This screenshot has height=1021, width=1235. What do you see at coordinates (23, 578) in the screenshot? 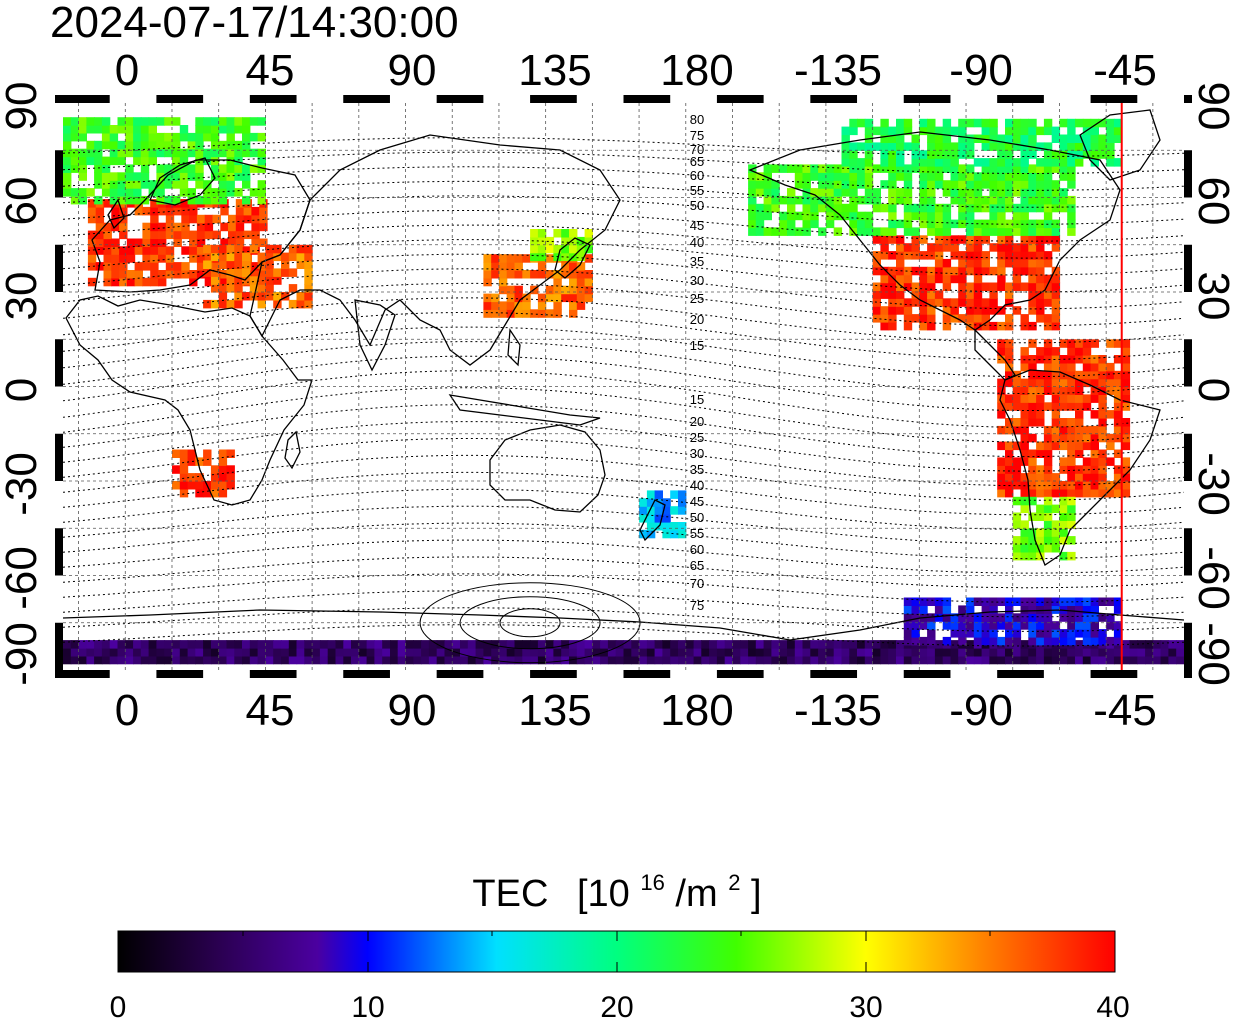
I see `left-tick-label: -60` at bounding box center [23, 578].